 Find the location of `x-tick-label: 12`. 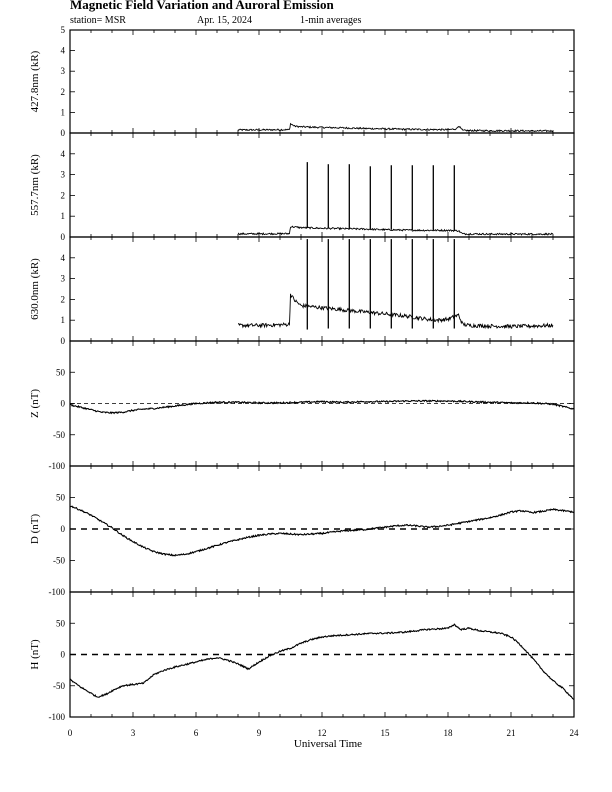

x-tick-label: 12 is located at coordinates (322, 733).